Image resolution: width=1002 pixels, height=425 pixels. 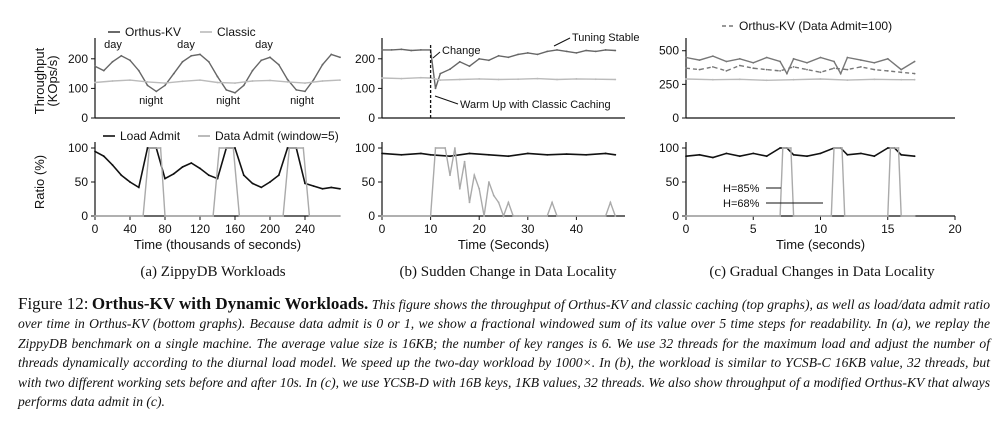 I want to click on annotation-night: night, so click(x=151, y=101).